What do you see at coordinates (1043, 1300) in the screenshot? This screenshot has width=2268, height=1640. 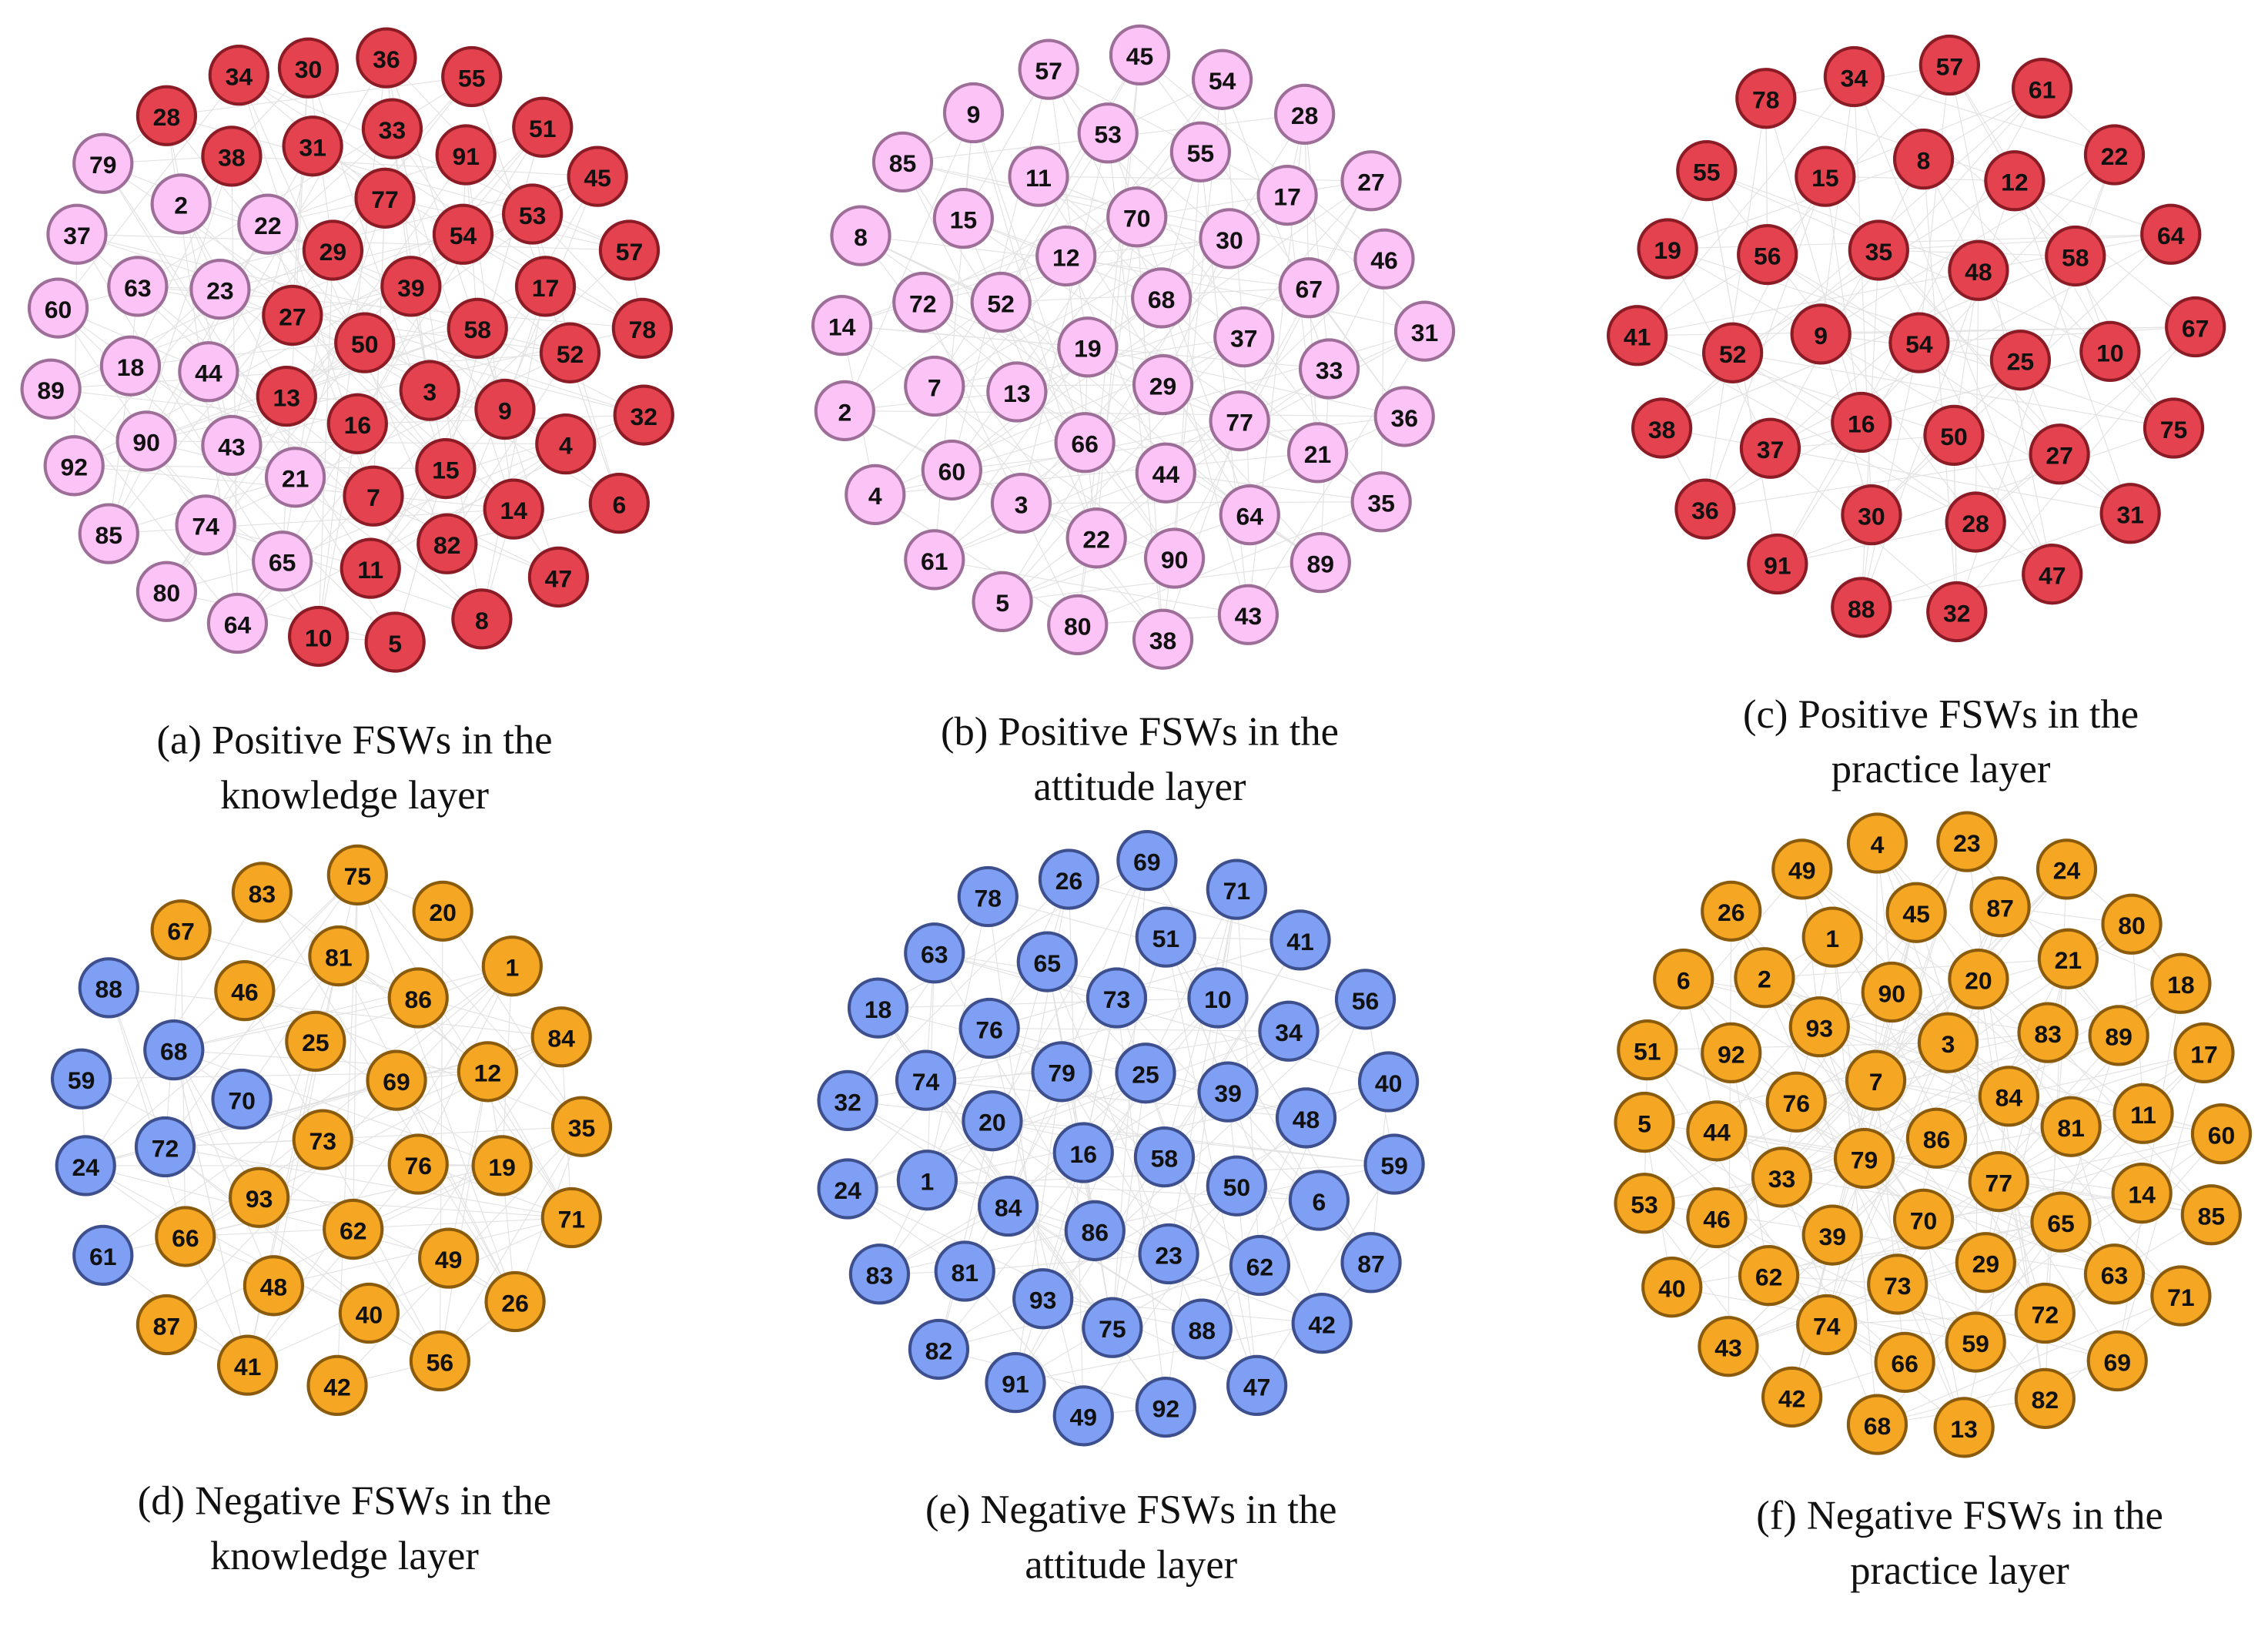 I see `node-label: 93` at bounding box center [1043, 1300].